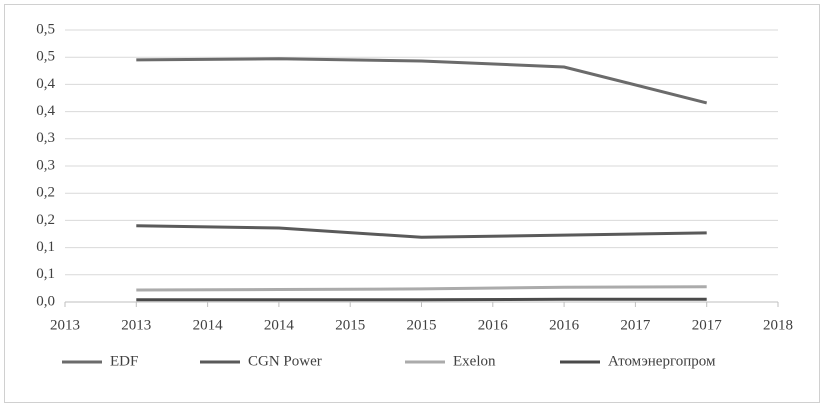  What do you see at coordinates (124, 361) in the screenshot?
I see `legend-label: EDF` at bounding box center [124, 361].